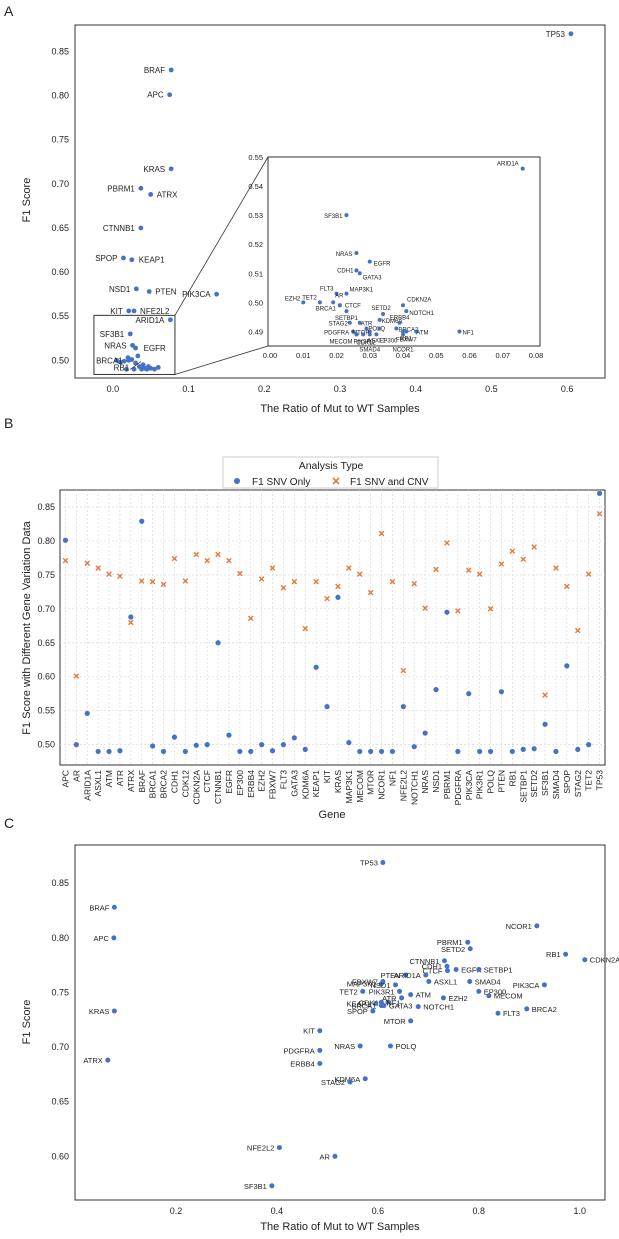 The width and height of the screenshot is (619, 1239). Describe the element at coordinates (491, 389) in the screenshot. I see `panel-a-xtick: 0.5` at that location.